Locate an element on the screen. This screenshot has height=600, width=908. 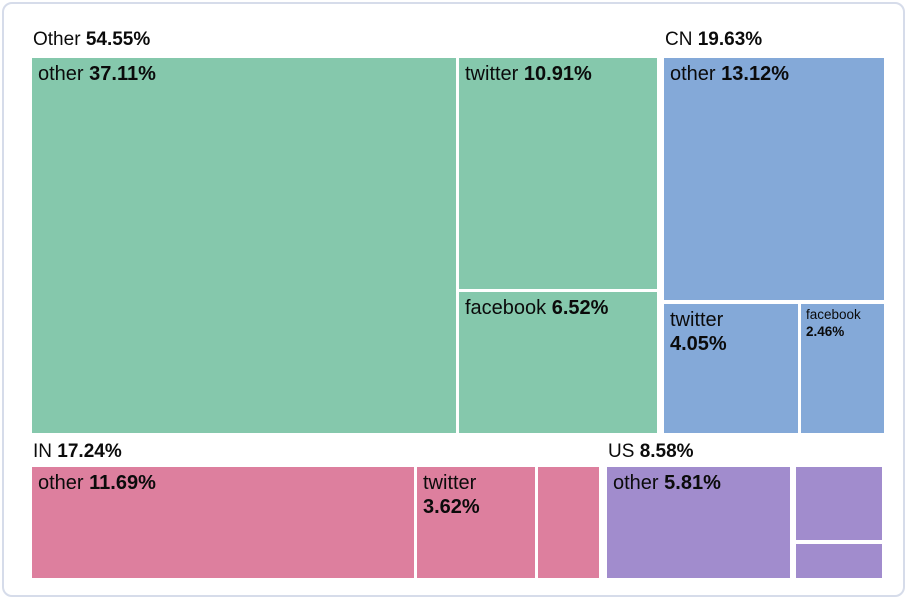
group-name: IN is located at coordinates (42, 451).